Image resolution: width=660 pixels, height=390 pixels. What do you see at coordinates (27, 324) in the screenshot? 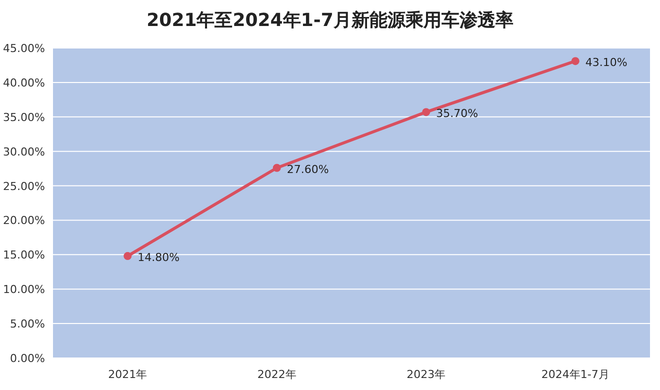
I see `y-tick-label: 5.00%` at bounding box center [27, 324].